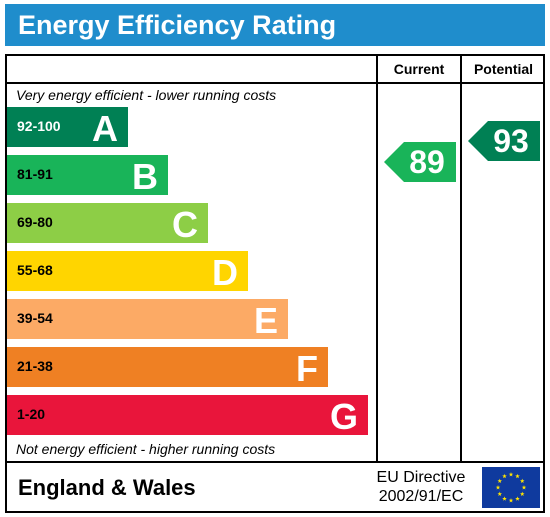 The width and height of the screenshot is (550, 517). Describe the element at coordinates (107, 487) in the screenshot. I see `region-label: England & Wales` at that location.